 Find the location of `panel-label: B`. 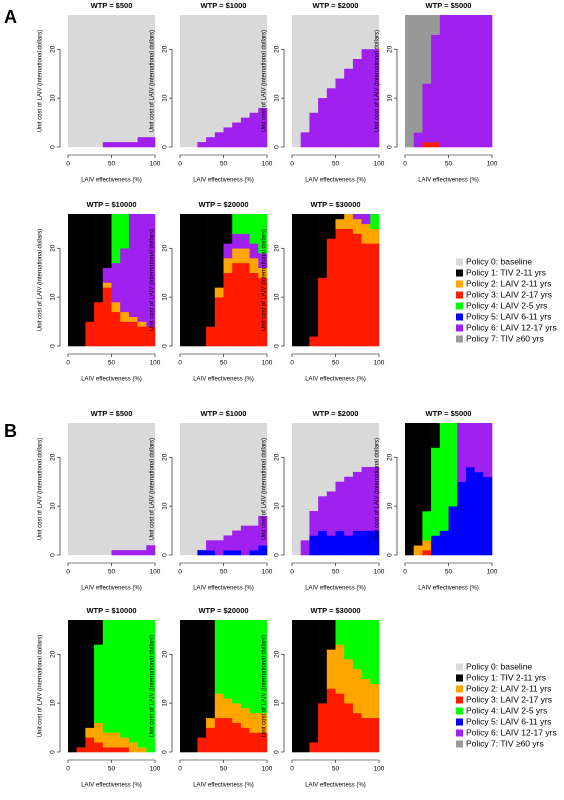

panel-label: B is located at coordinates (10, 431).